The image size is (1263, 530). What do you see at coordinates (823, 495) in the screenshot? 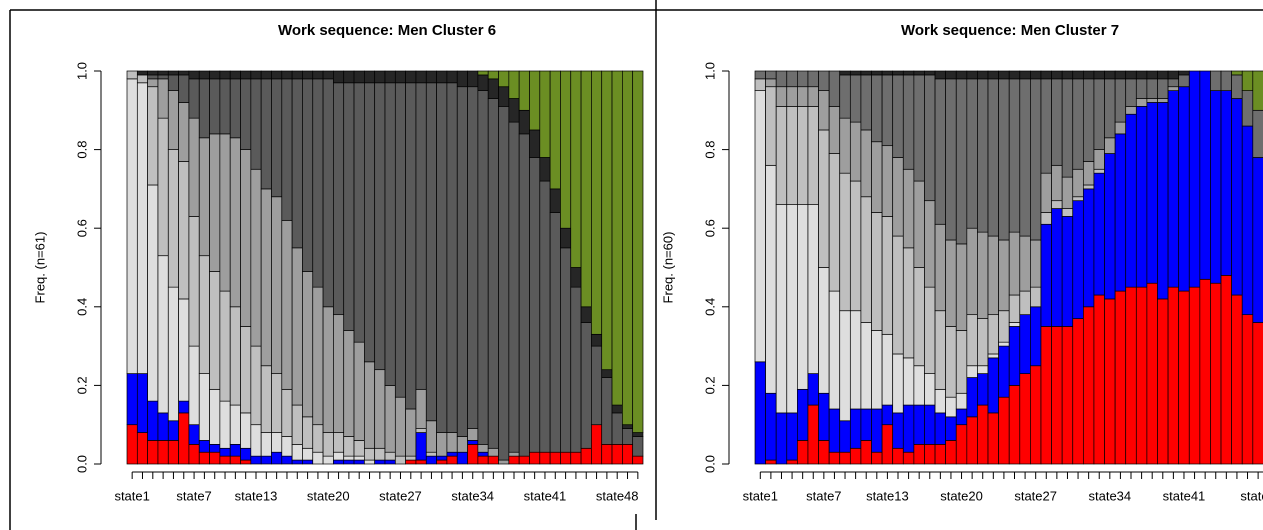
I see `x-tick-label: state7` at bounding box center [823, 495].